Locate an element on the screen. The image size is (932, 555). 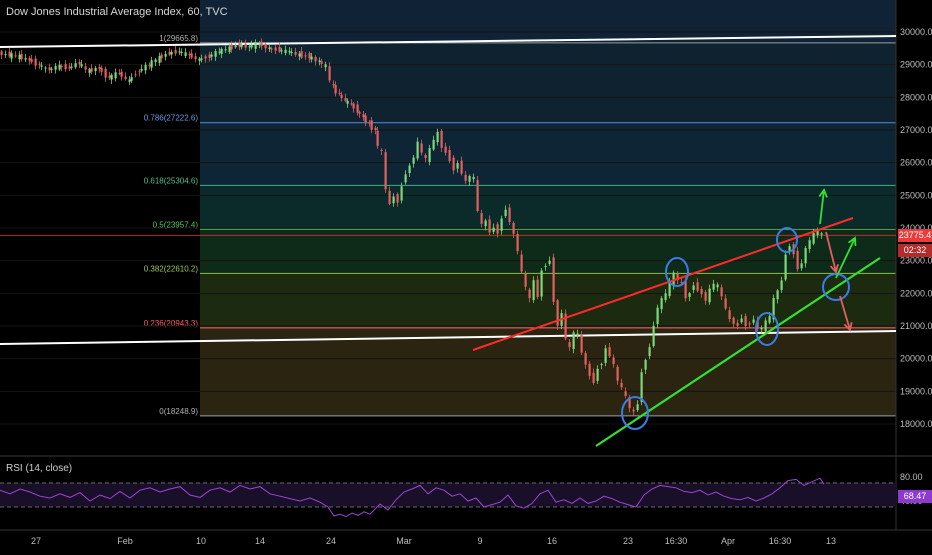
time-tick-label: 23 is located at coordinates (628, 541).